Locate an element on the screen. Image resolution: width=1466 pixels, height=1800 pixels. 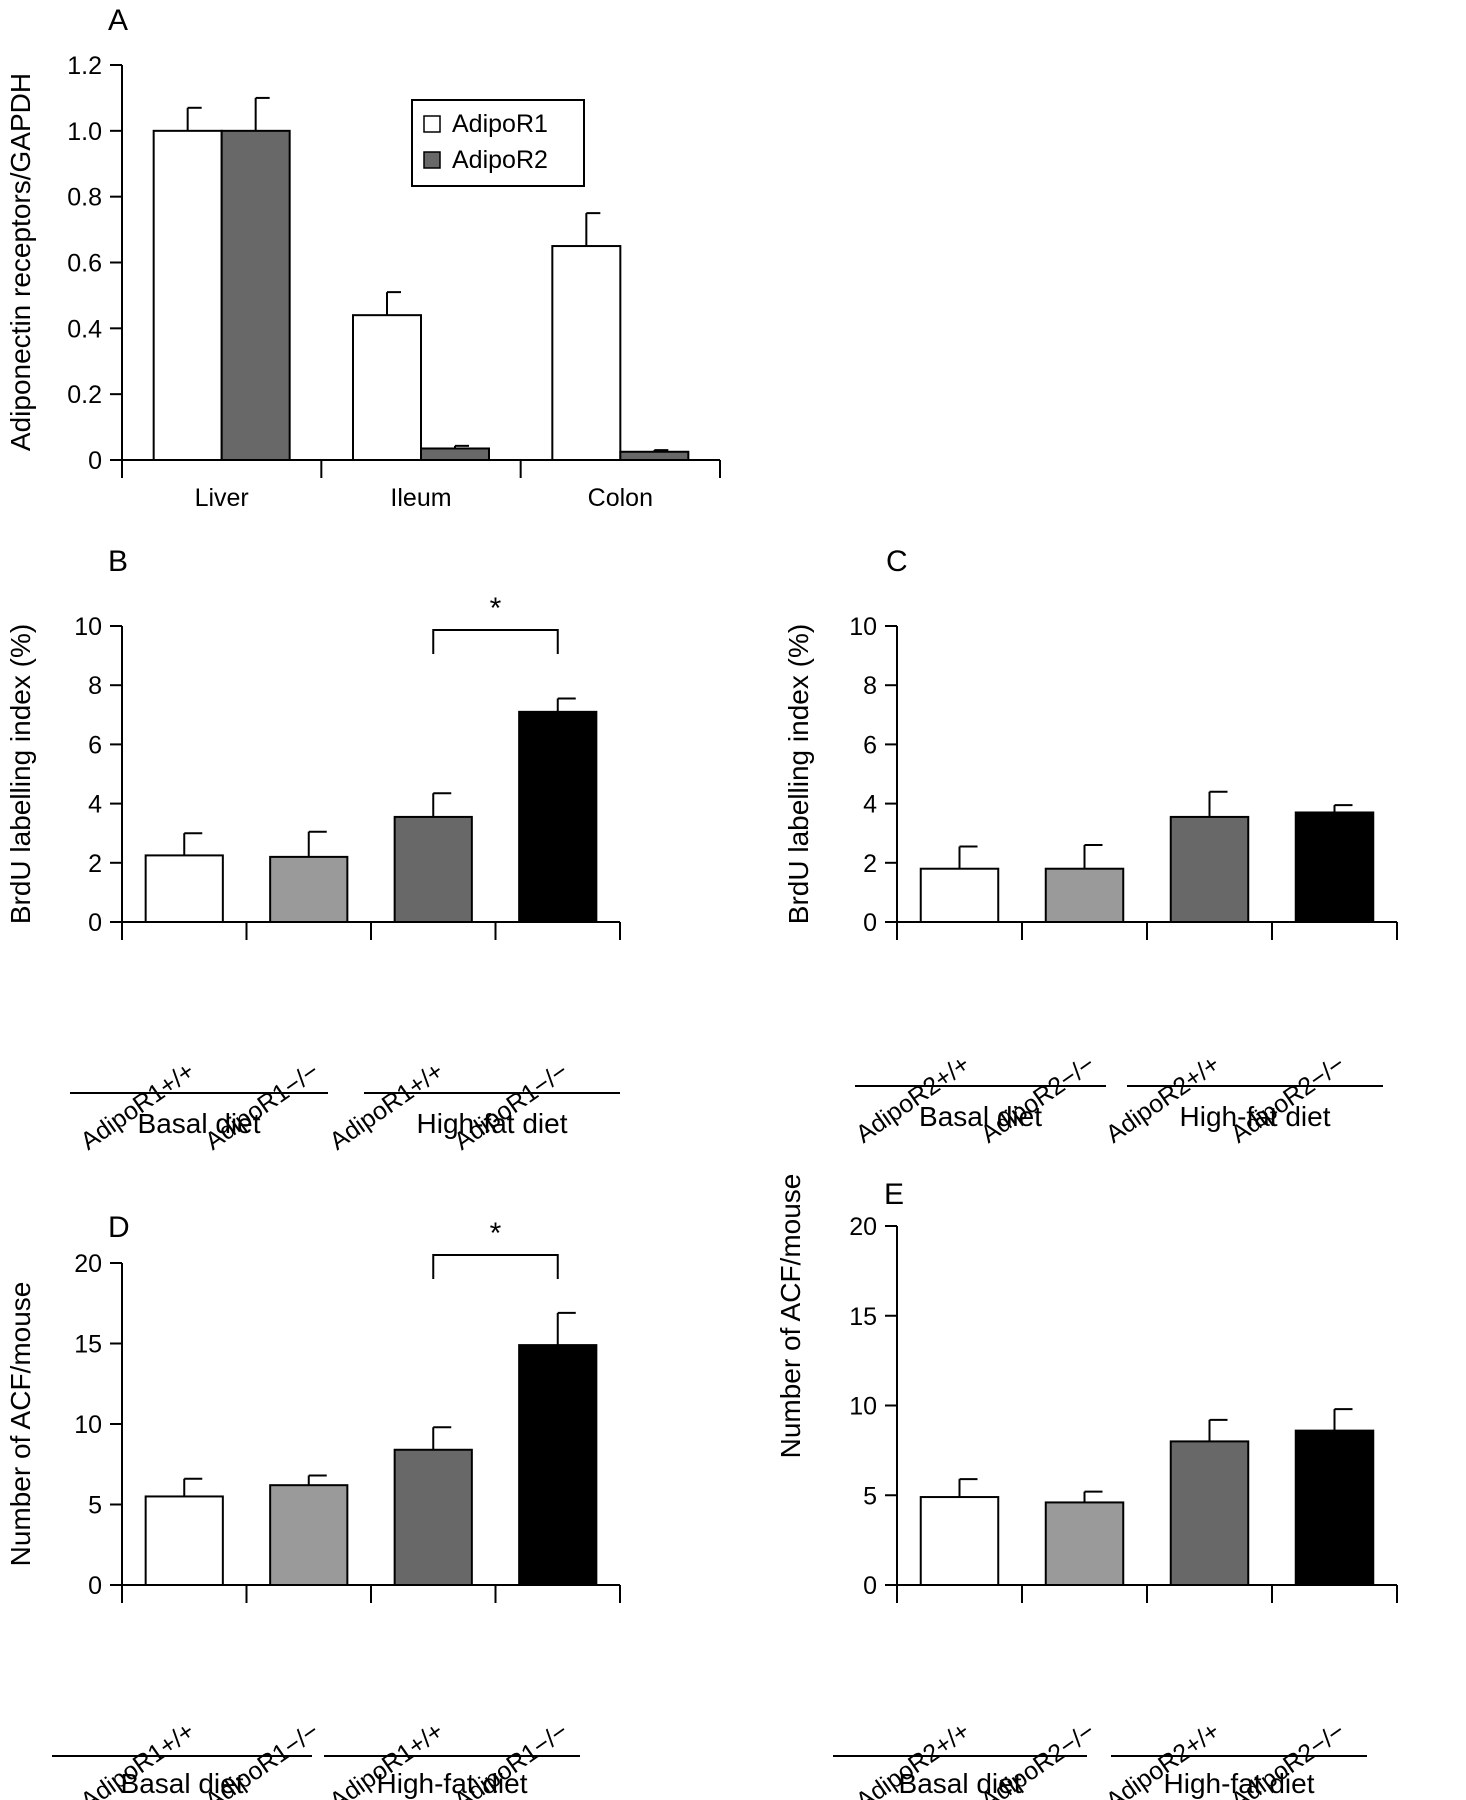
x-category-label: Ileum is located at coordinates (420, 498).